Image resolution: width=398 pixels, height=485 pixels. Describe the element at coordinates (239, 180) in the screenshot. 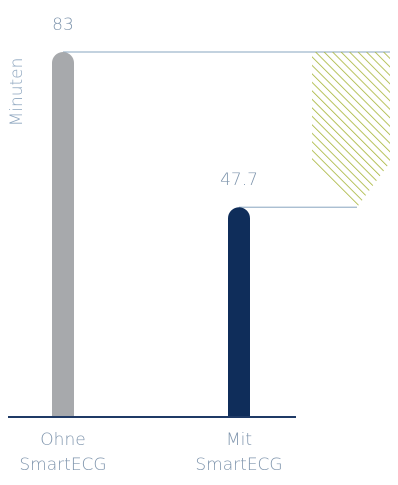

I see `value-label-1: 47.7` at that location.